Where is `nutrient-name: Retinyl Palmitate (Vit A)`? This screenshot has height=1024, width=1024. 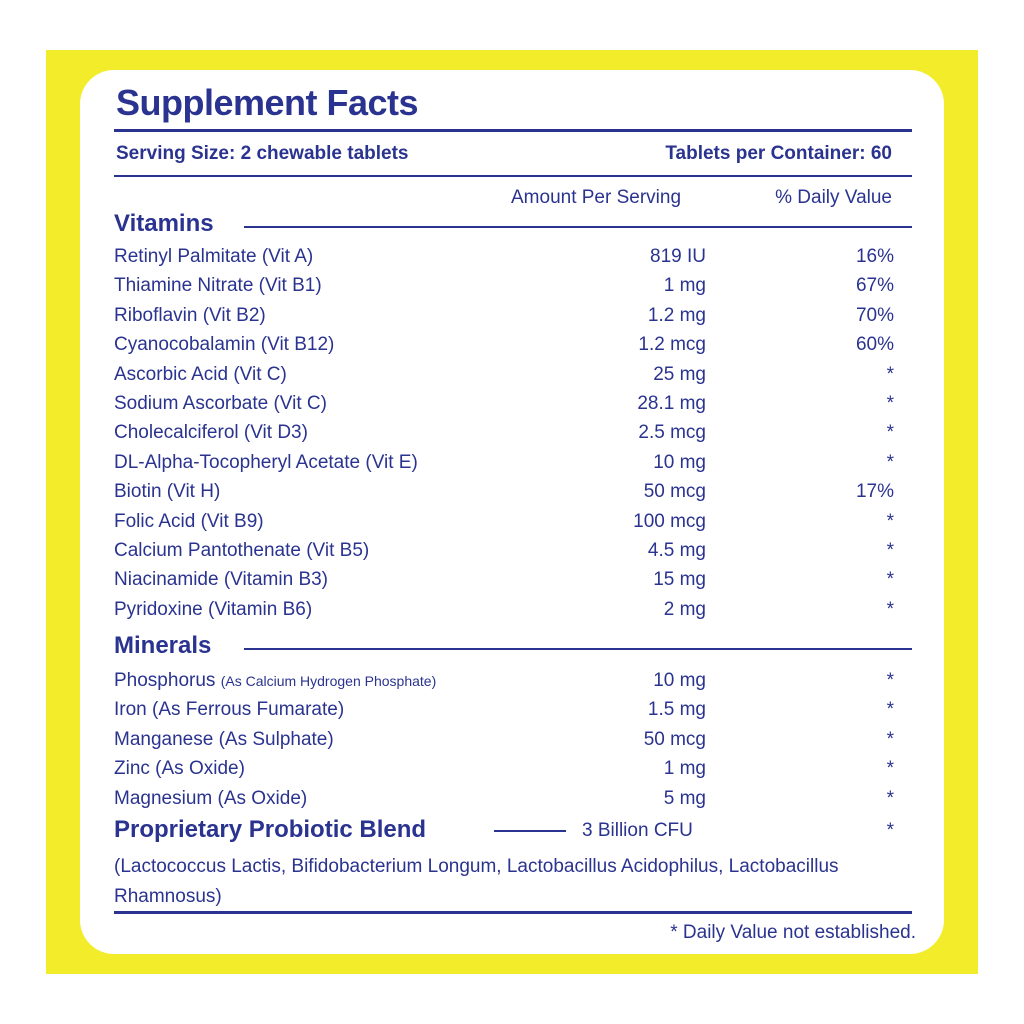
nutrient-name: Retinyl Palmitate (Vit A) is located at coordinates (213, 257).